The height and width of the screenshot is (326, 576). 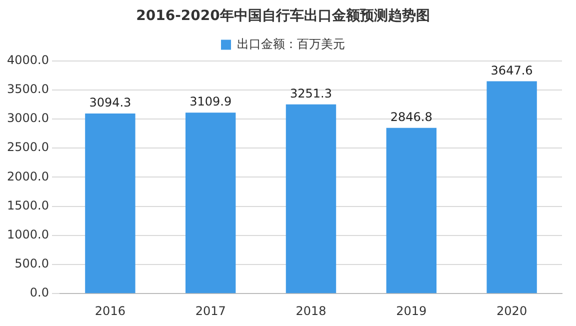 What do you see at coordinates (311, 311) in the screenshot?
I see `x-tick-label: 2018` at bounding box center [311, 311].